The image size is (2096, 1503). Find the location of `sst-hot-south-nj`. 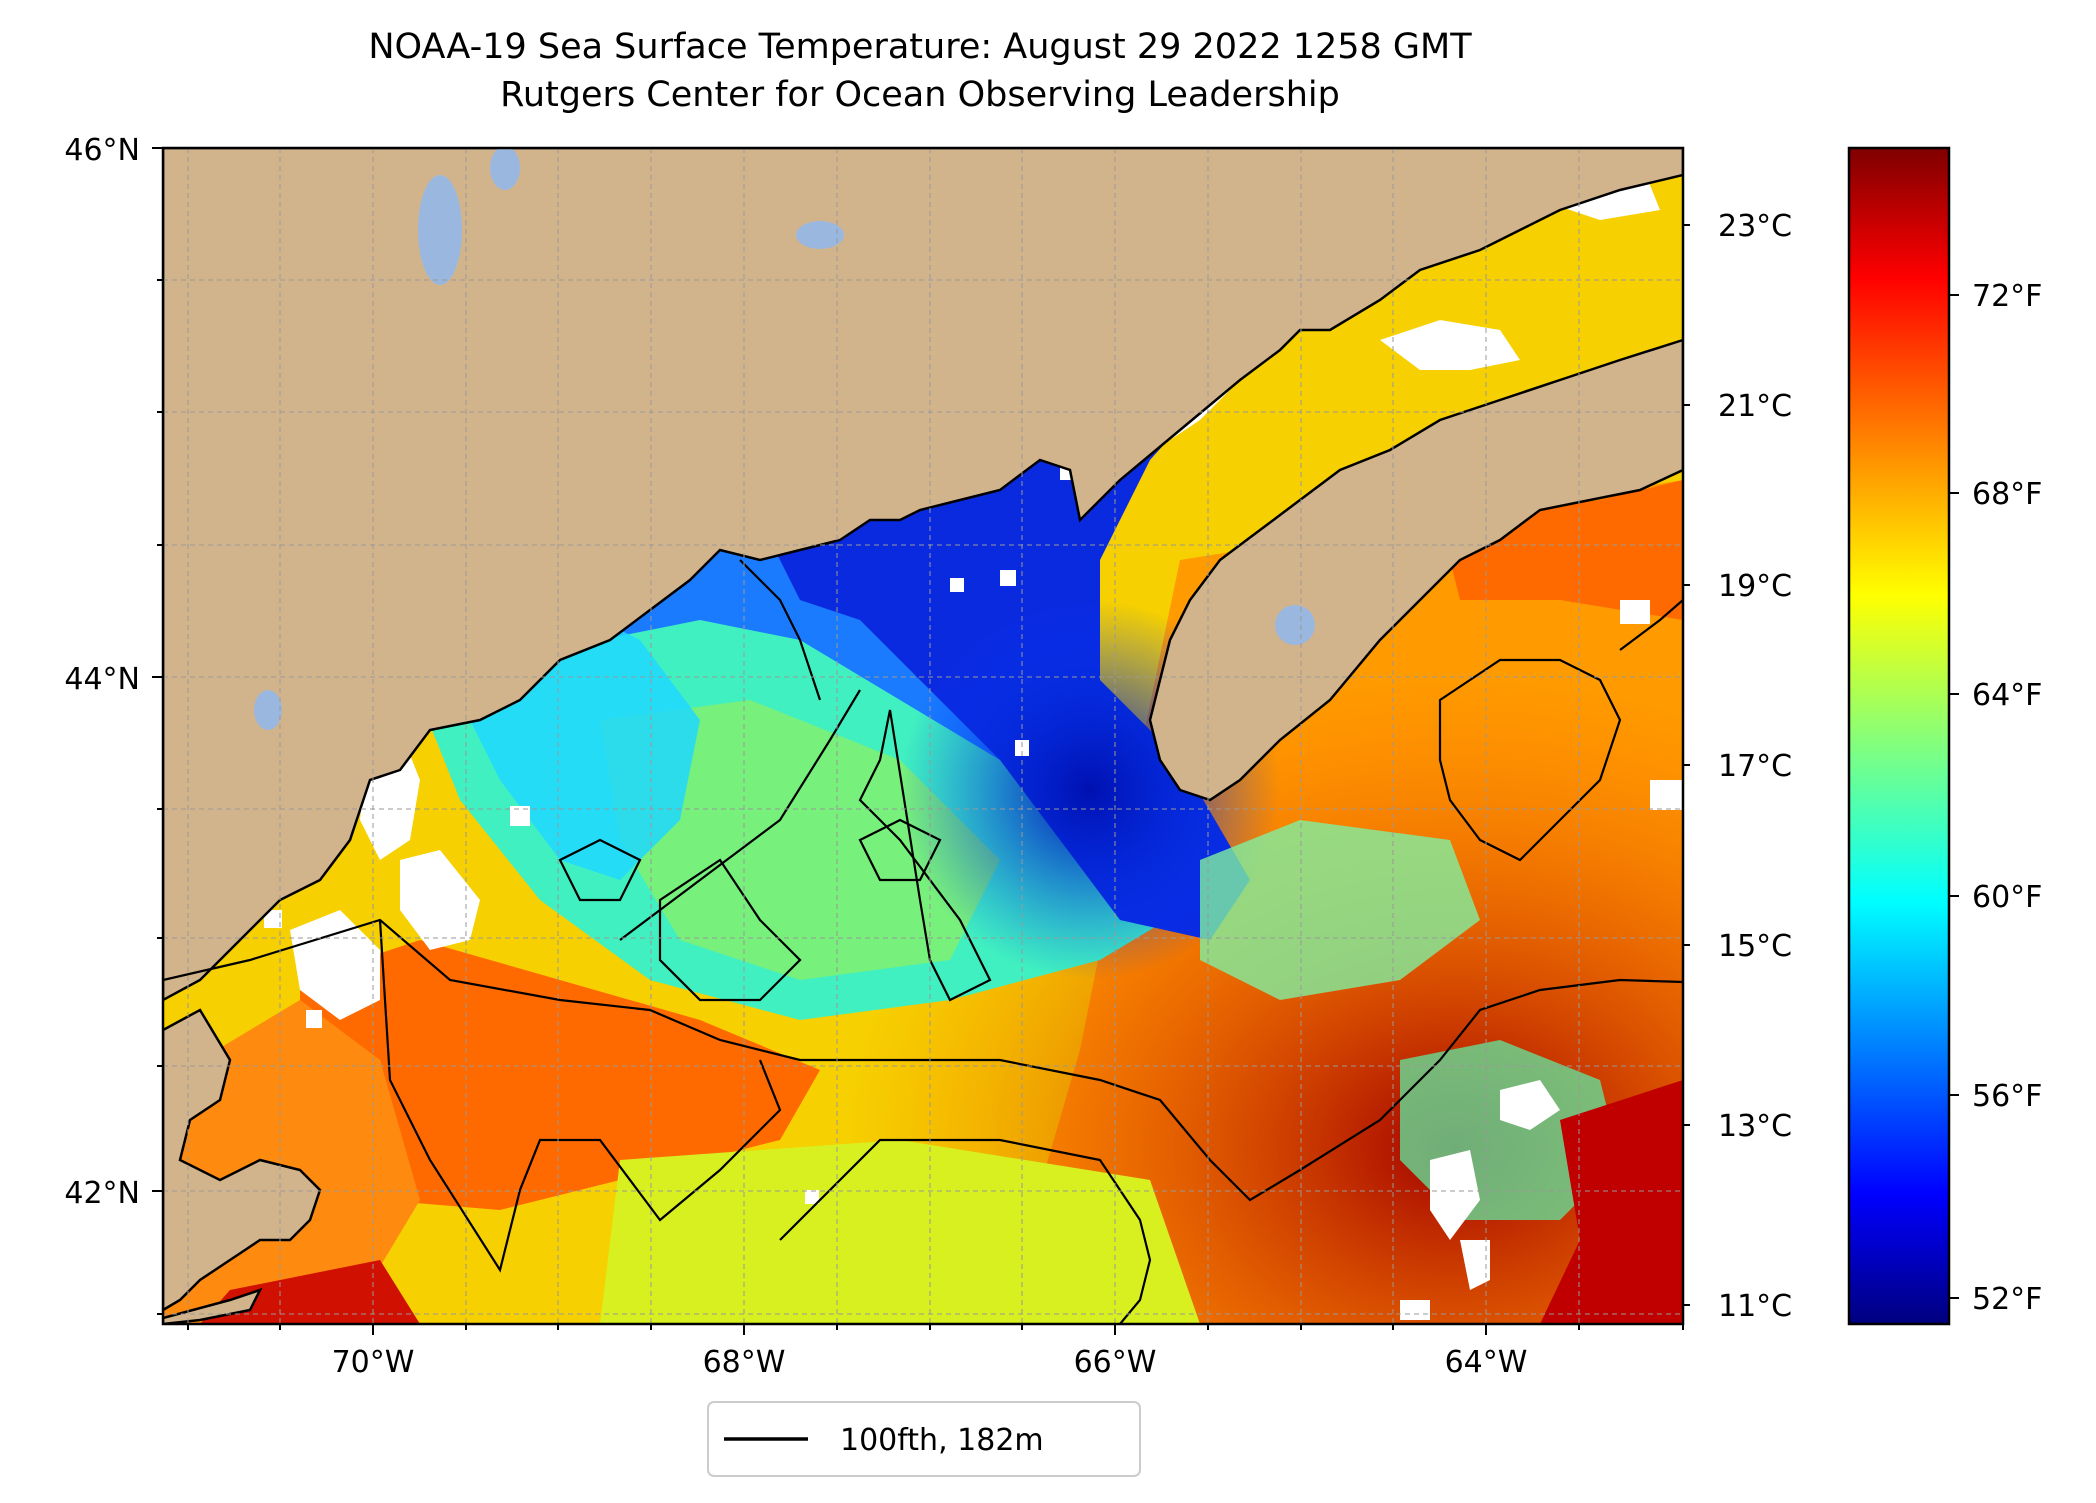

sst-hot-south-nj is located at coordinates (310, 1292).